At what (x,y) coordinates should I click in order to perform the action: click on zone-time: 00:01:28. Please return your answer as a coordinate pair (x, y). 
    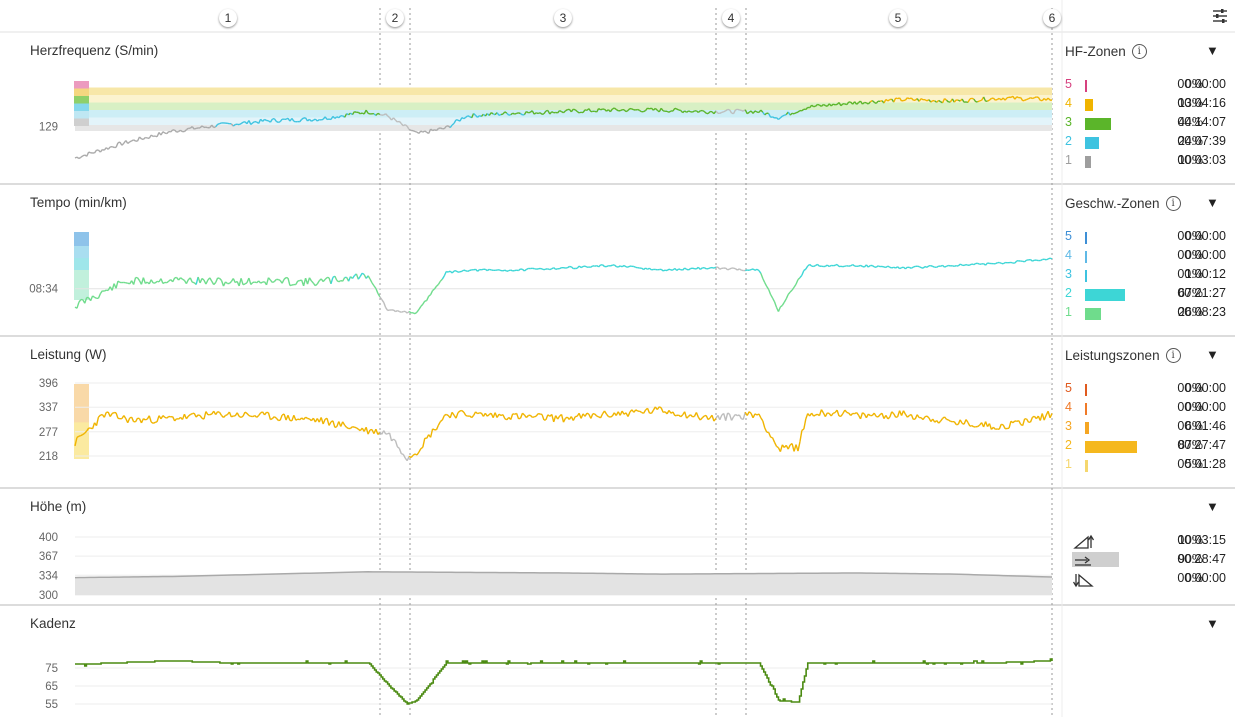
    Looking at the image, I should click on (1201, 464).